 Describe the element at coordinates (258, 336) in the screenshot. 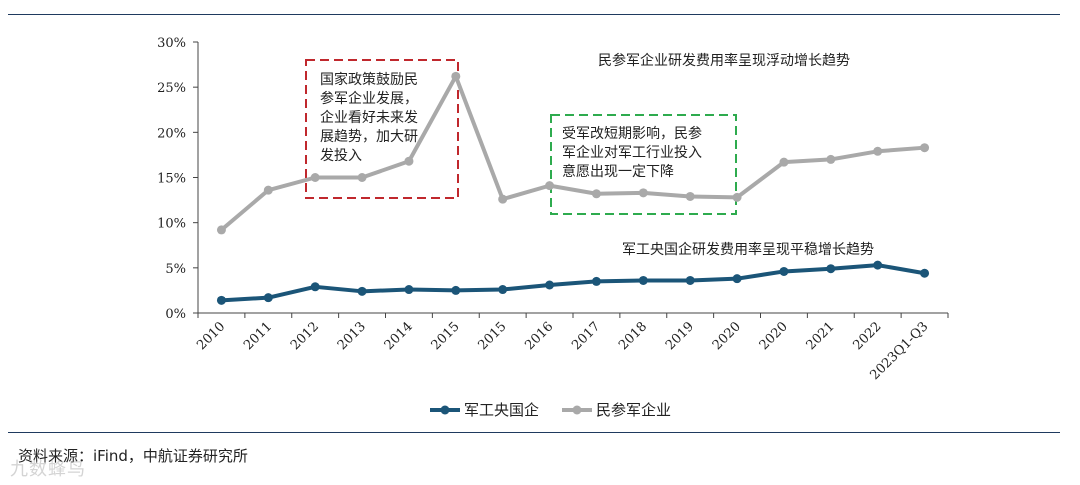

I see `x-tick-label: 2011` at that location.